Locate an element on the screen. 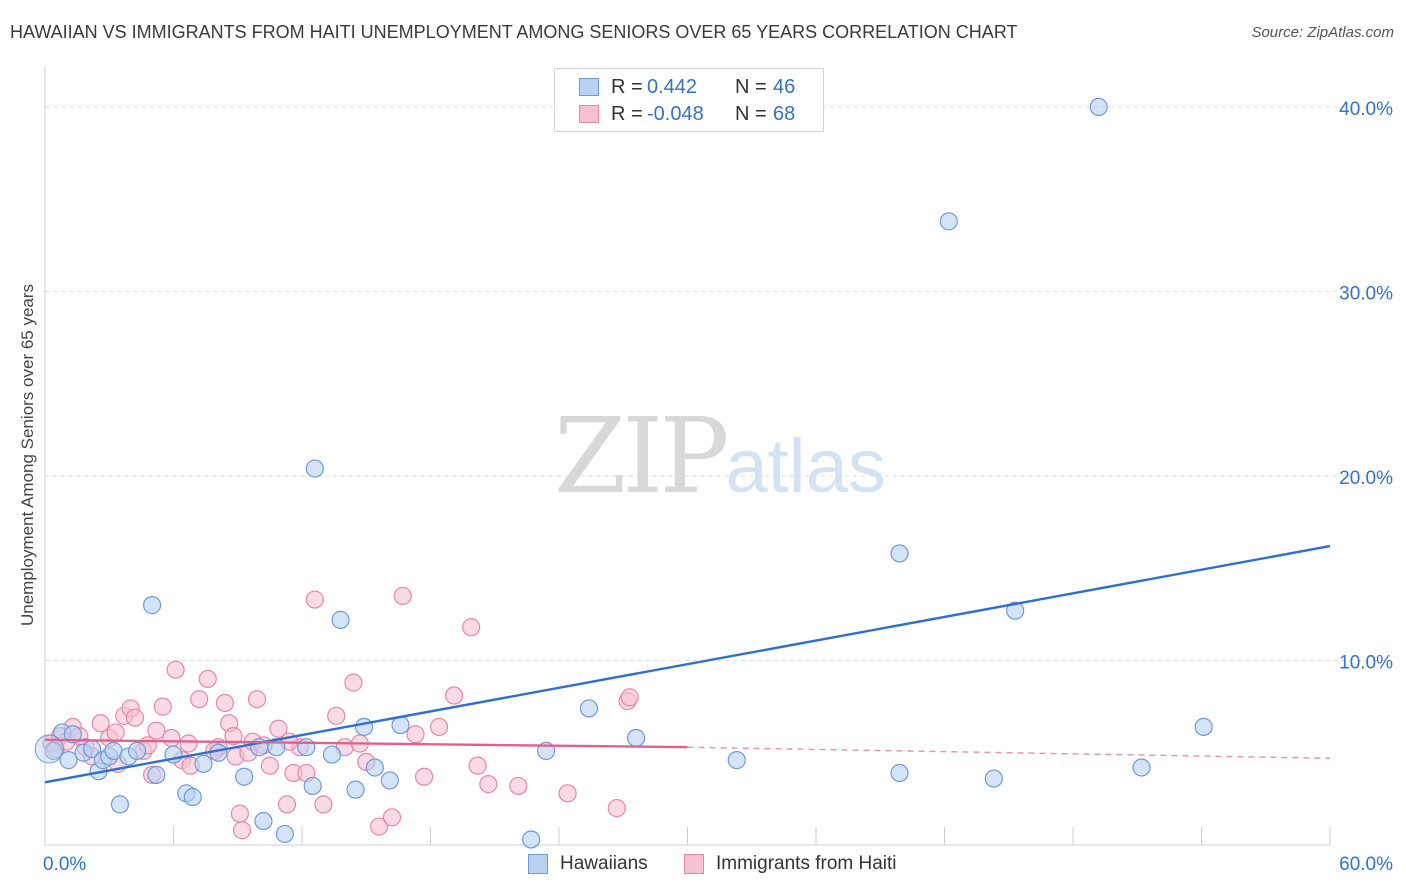 Image resolution: width=1406 pixels, height=892 pixels. y-tick-label: 40.0% is located at coordinates (1366, 109).